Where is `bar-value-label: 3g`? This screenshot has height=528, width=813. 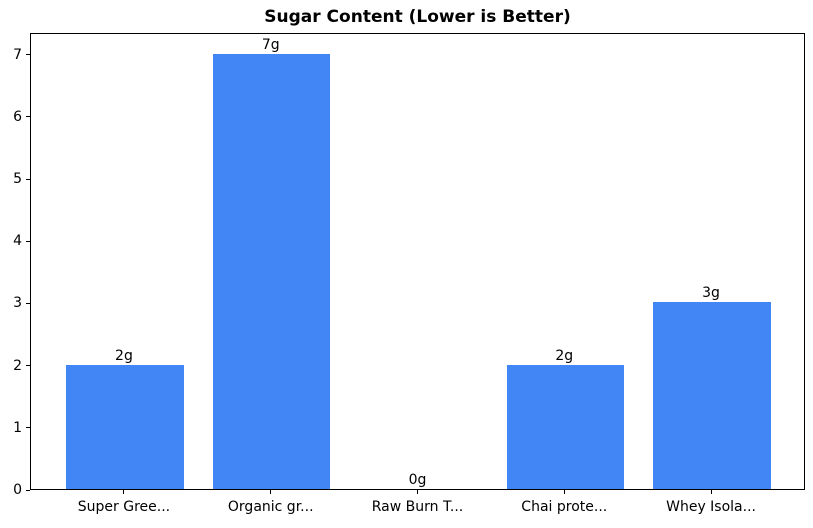
bar-value-label: 3g is located at coordinates (711, 293).